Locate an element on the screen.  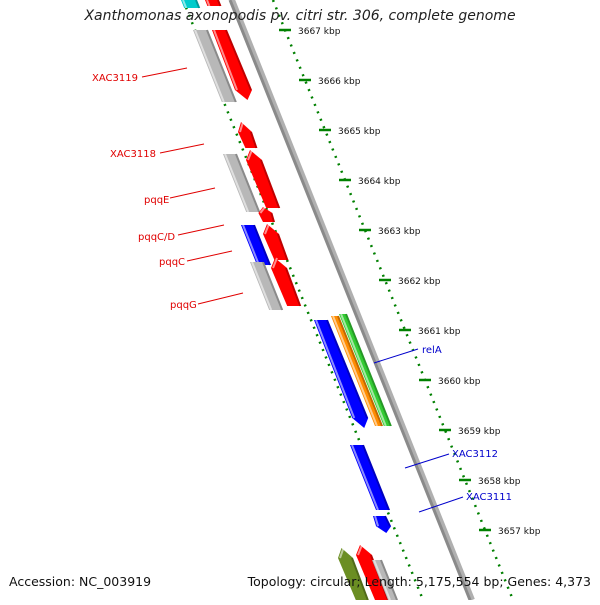
gene-label-group: pqqE is located at coordinates (180, 196).